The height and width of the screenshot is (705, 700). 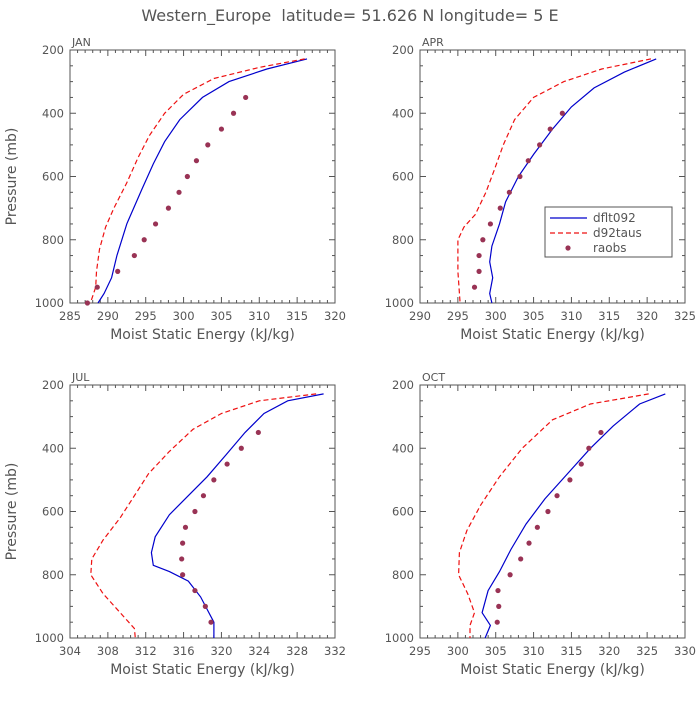 I want to click on x-tick-label: 316, so click(x=184, y=651).